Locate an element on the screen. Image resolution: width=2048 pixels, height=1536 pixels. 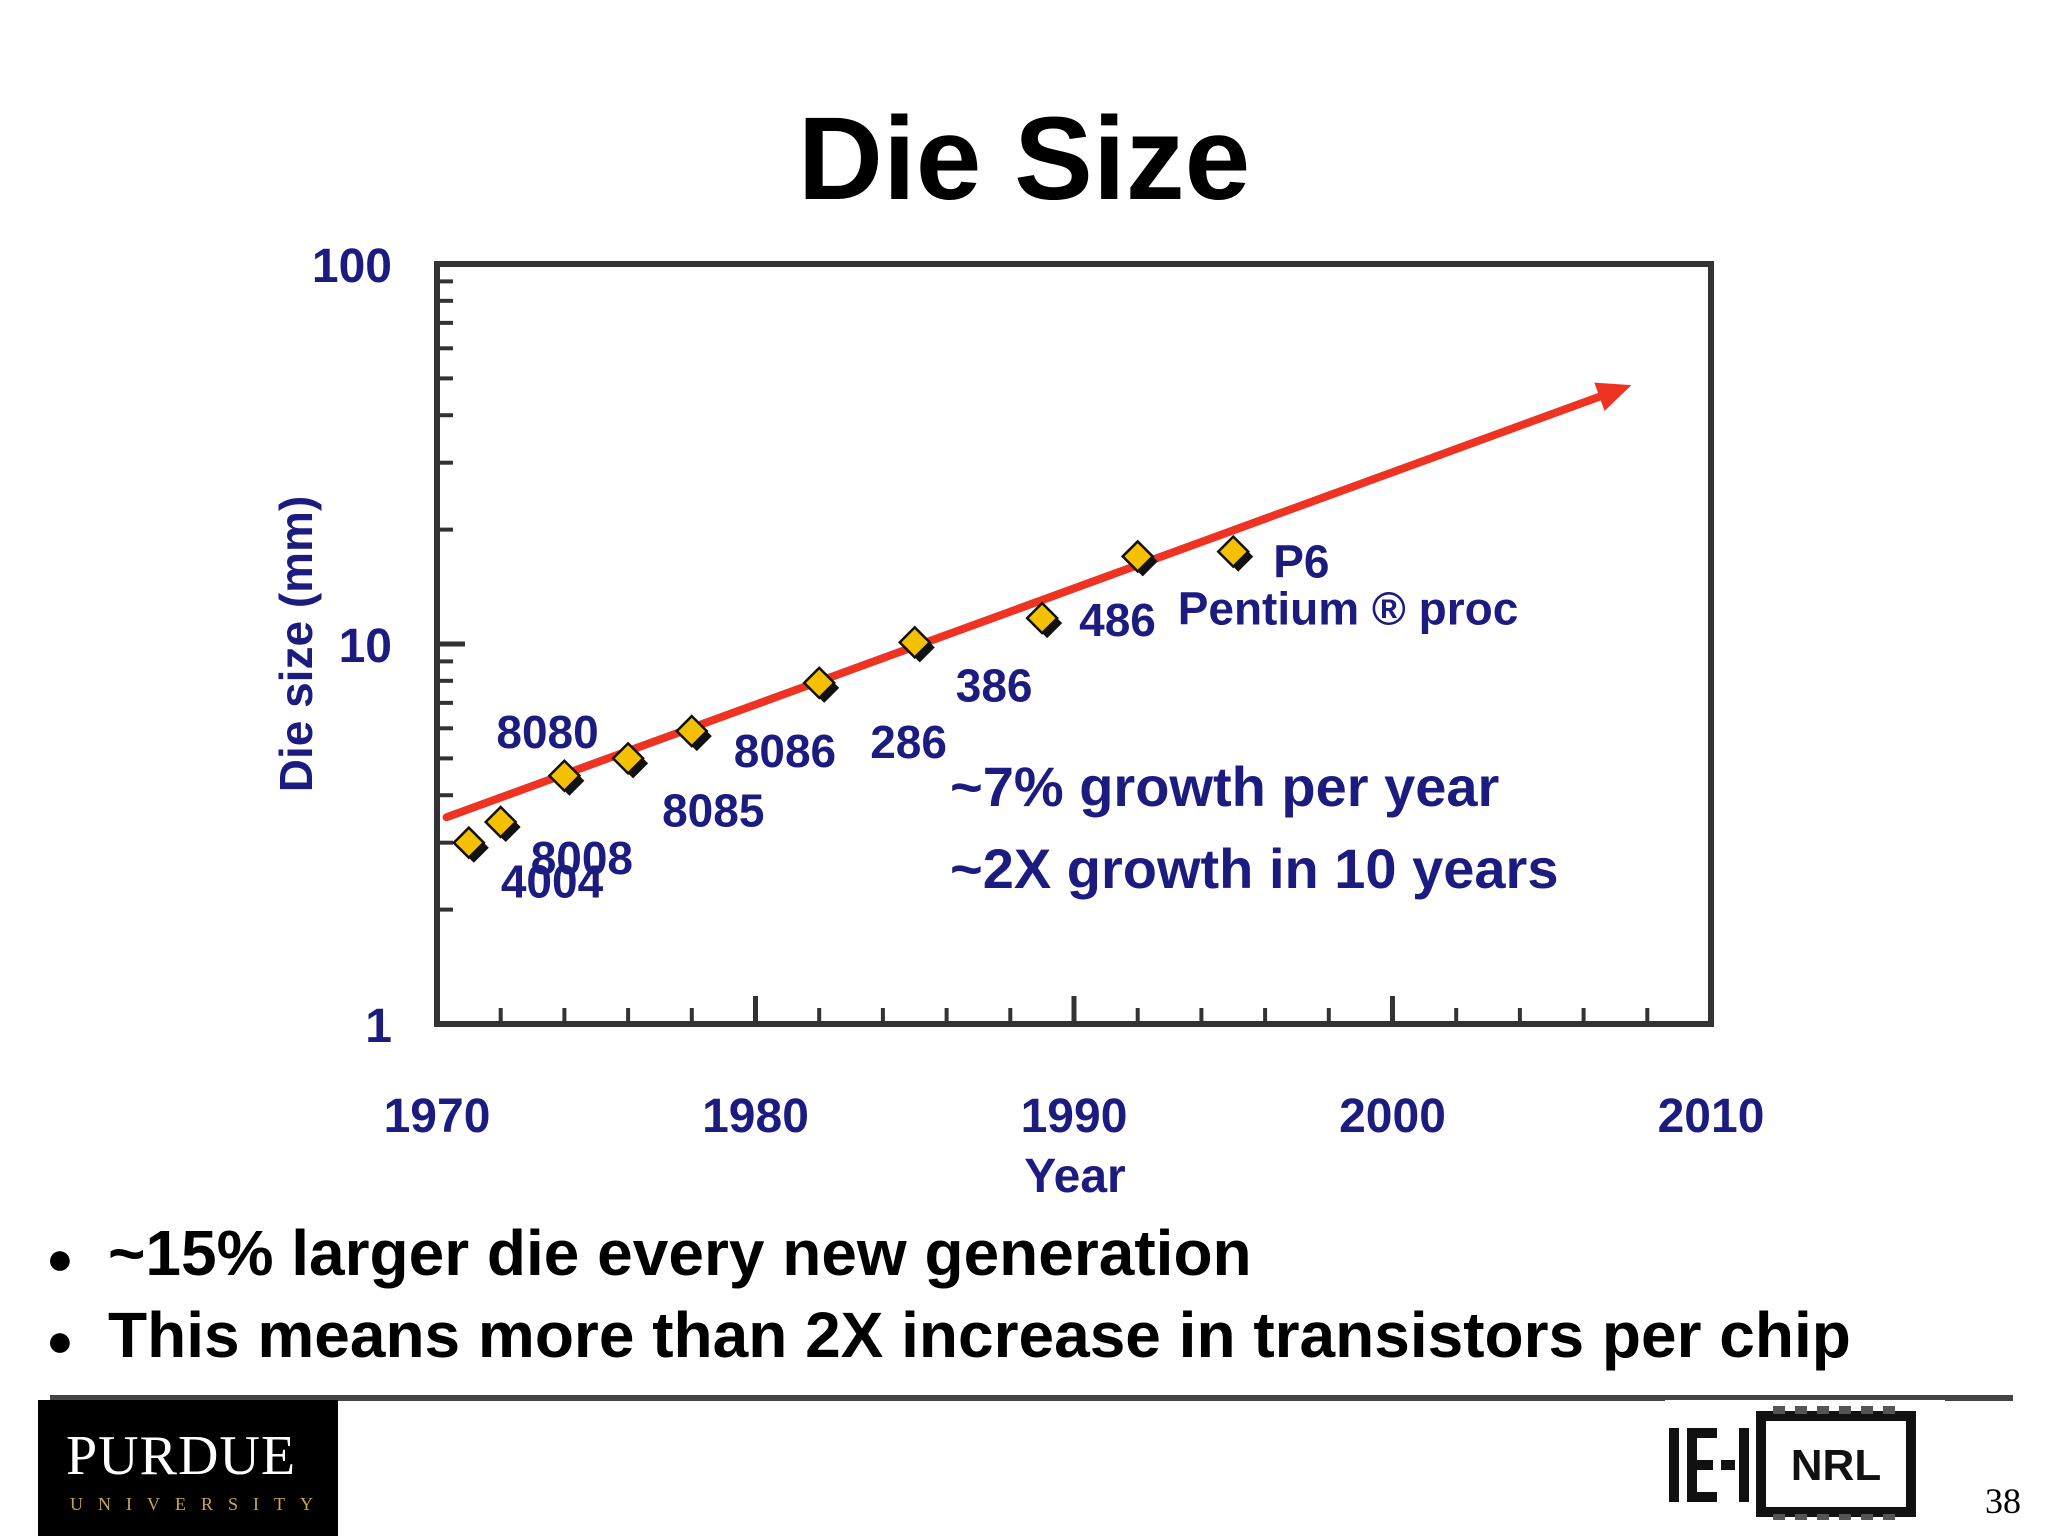
x-tick-label: 1990 is located at coordinates (1074, 1116).